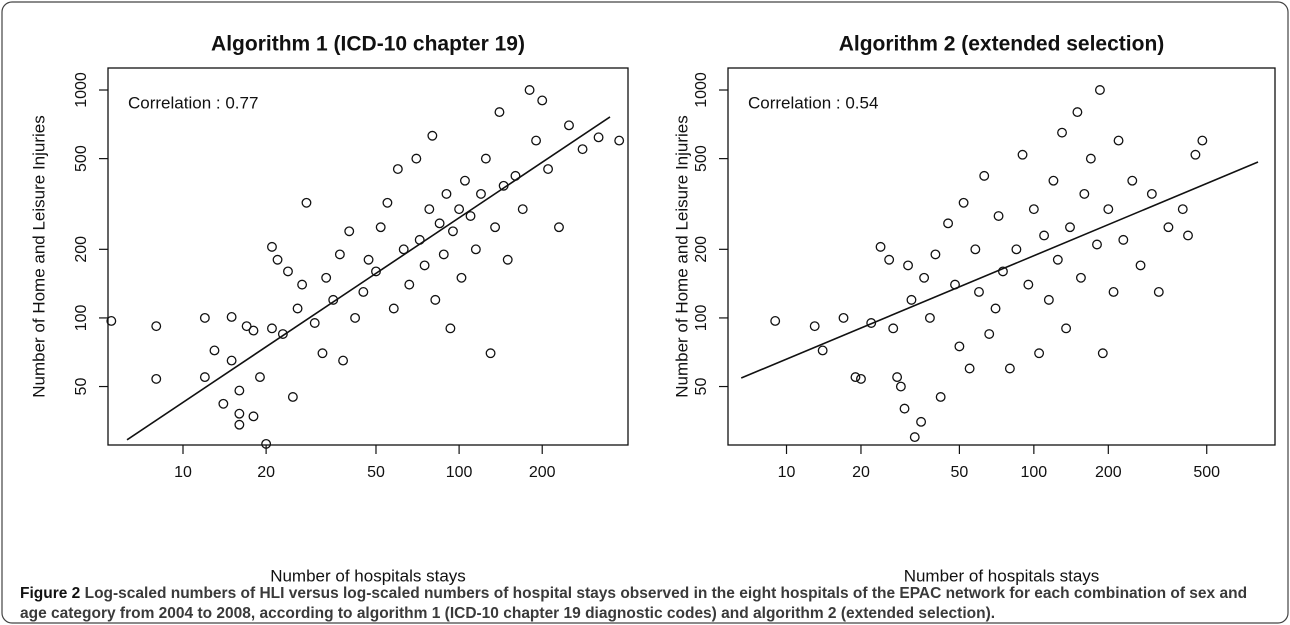 This screenshot has height=625, width=1290. I want to click on y-tick-label: 1000, so click(81, 90).